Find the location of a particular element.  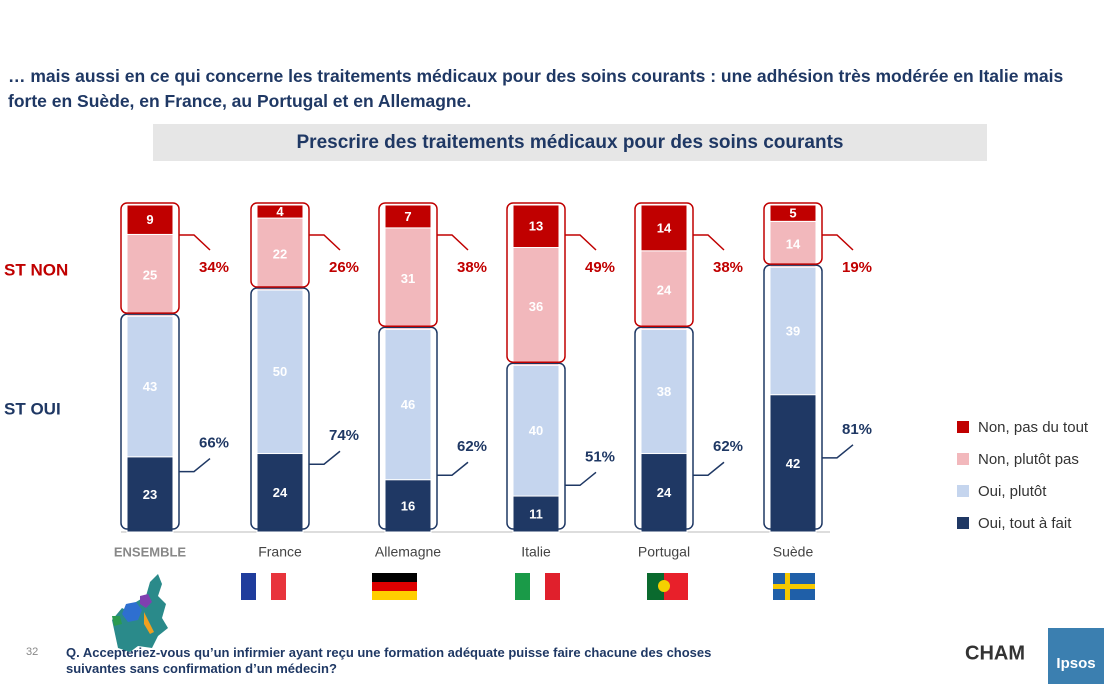

subtotal-label: 81% is located at coordinates (857, 429).